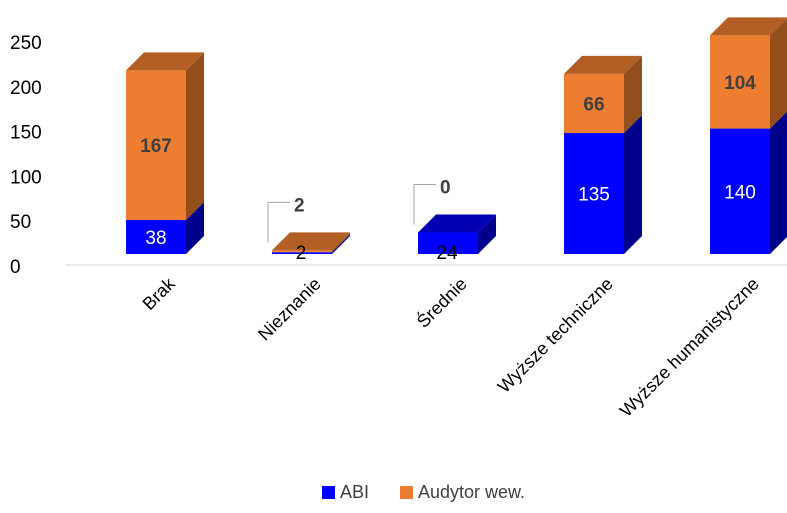  I want to click on data-label-abi: 140, so click(740, 192).